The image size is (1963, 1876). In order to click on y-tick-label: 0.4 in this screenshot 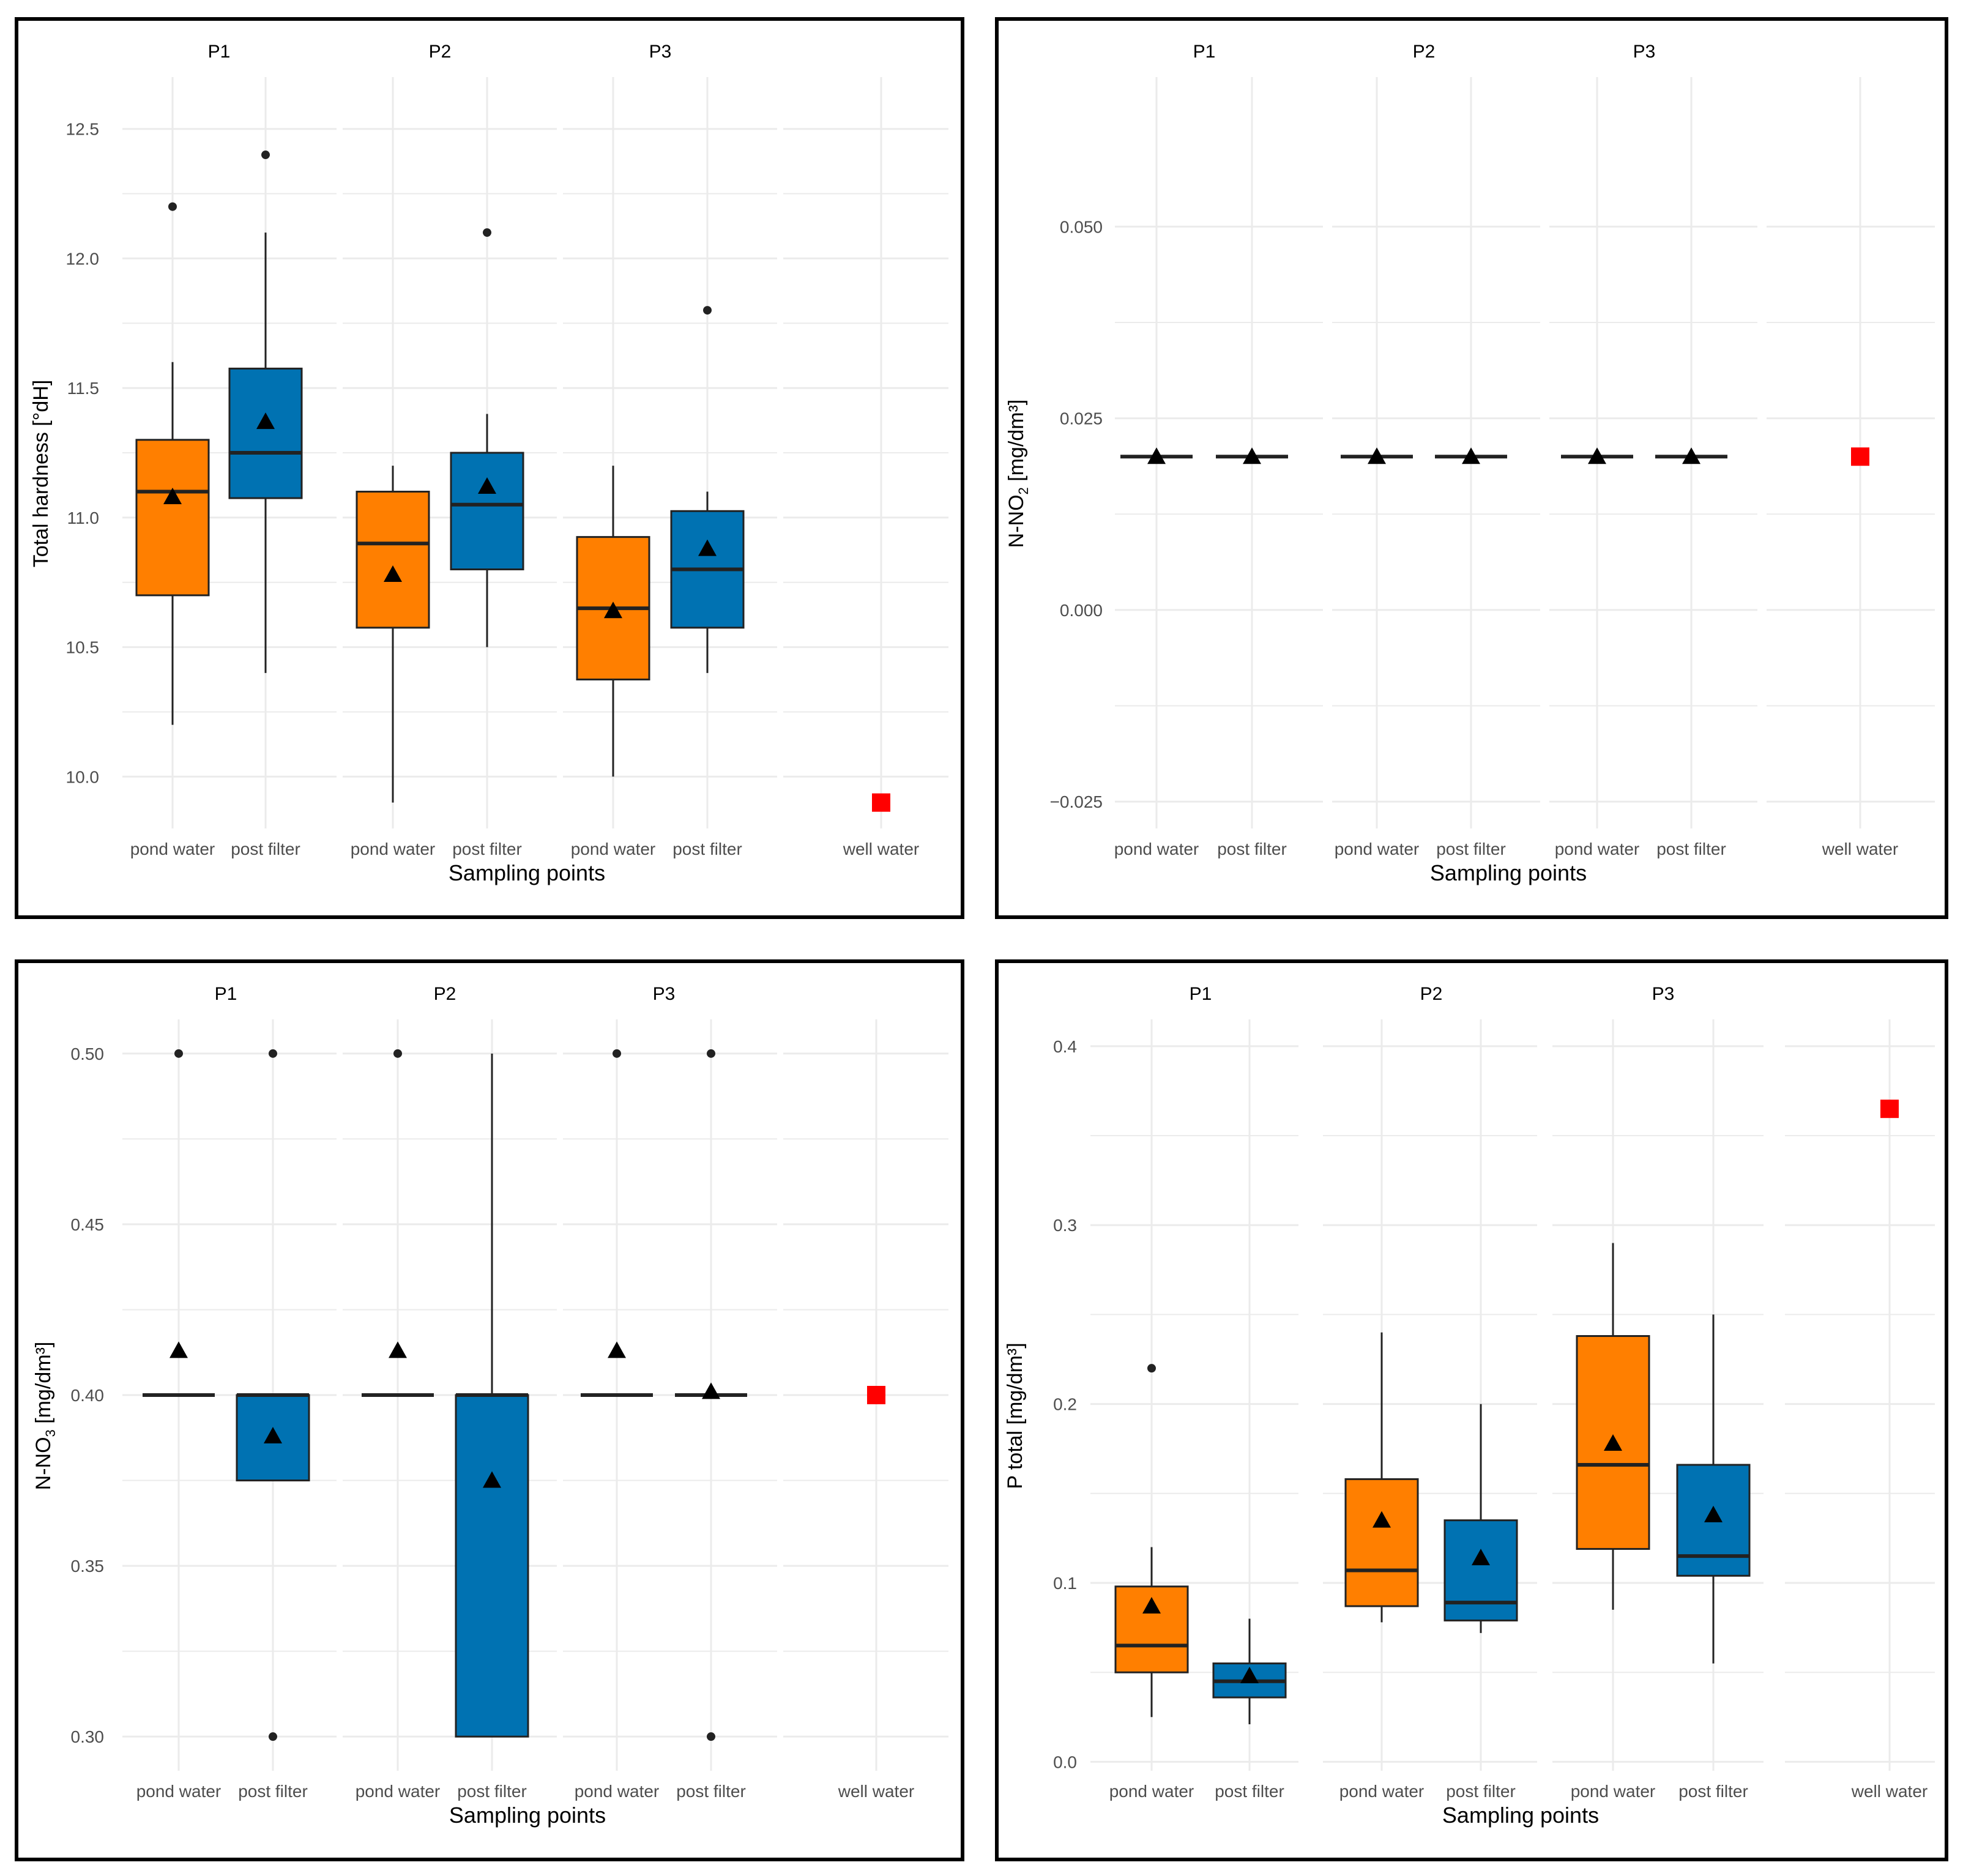, I will do `click(1065, 1046)`.